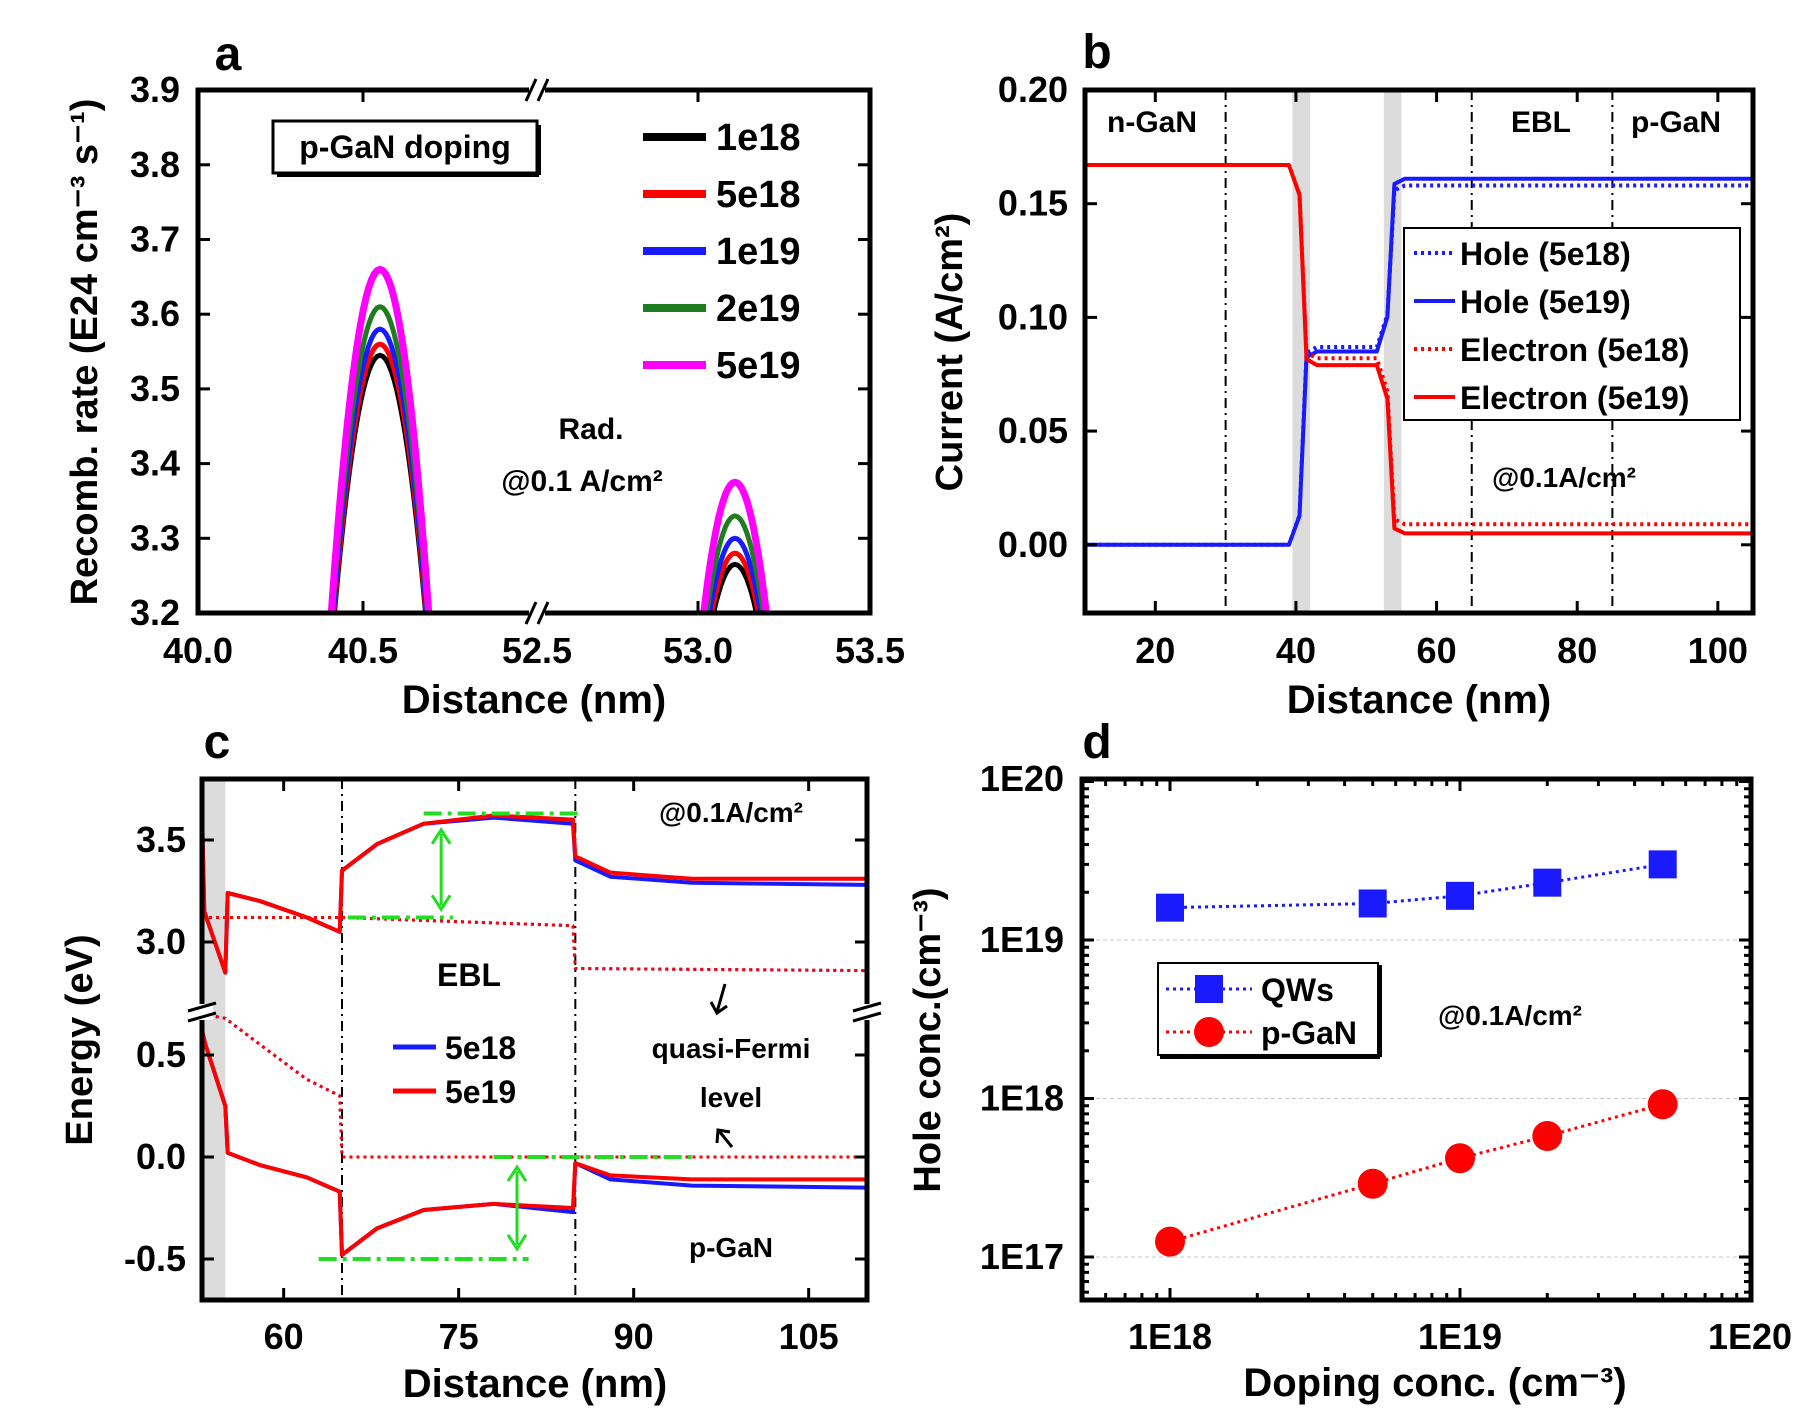 This screenshot has height=1425, width=1805. What do you see at coordinates (718, 999) in the screenshot?
I see `panel-c-arrow-to-electron-fermi` at bounding box center [718, 999].